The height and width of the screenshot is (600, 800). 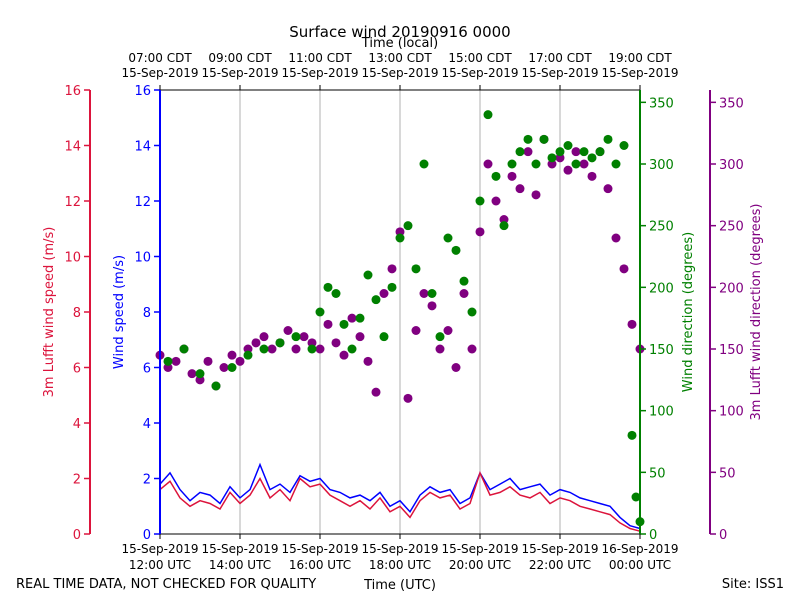 What do you see at coordinates (661, 350) in the screenshot?
I see `tick-label: 150` at bounding box center [661, 350].